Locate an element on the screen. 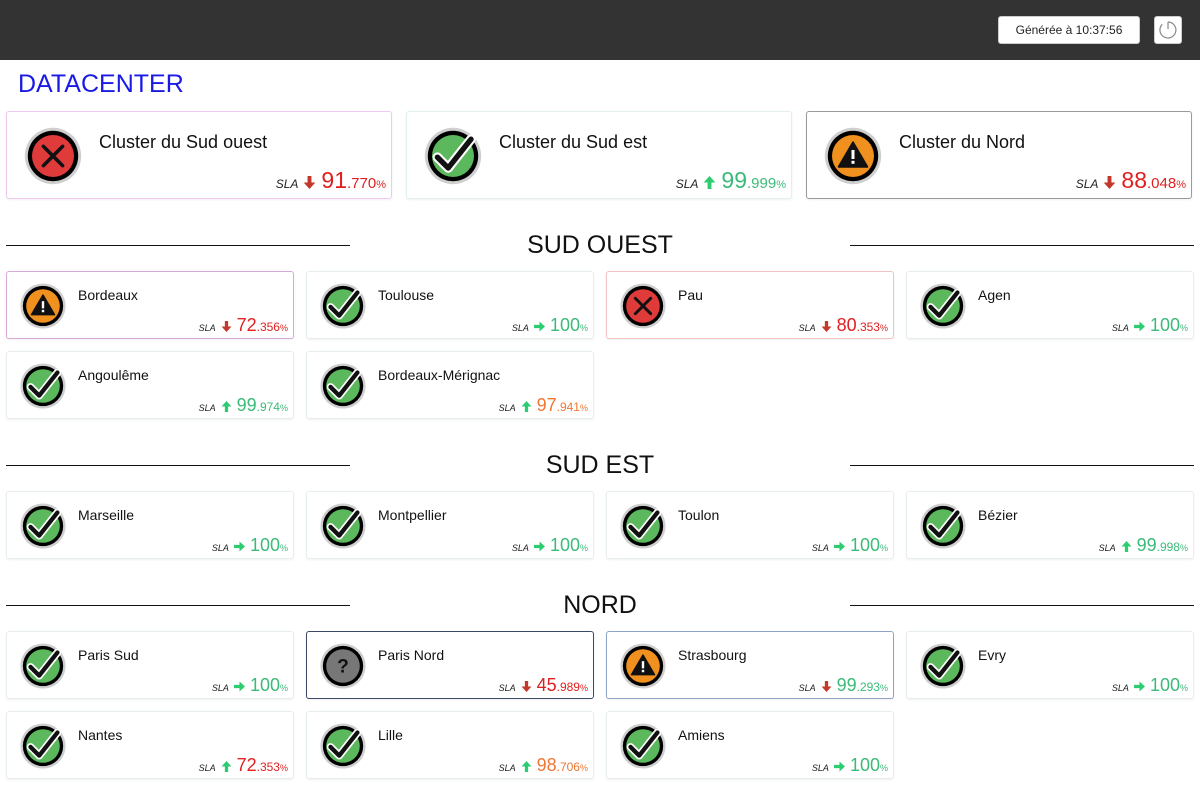 The height and width of the screenshot is (800, 1200). sla-value: SLA 72.356% is located at coordinates (243, 325).